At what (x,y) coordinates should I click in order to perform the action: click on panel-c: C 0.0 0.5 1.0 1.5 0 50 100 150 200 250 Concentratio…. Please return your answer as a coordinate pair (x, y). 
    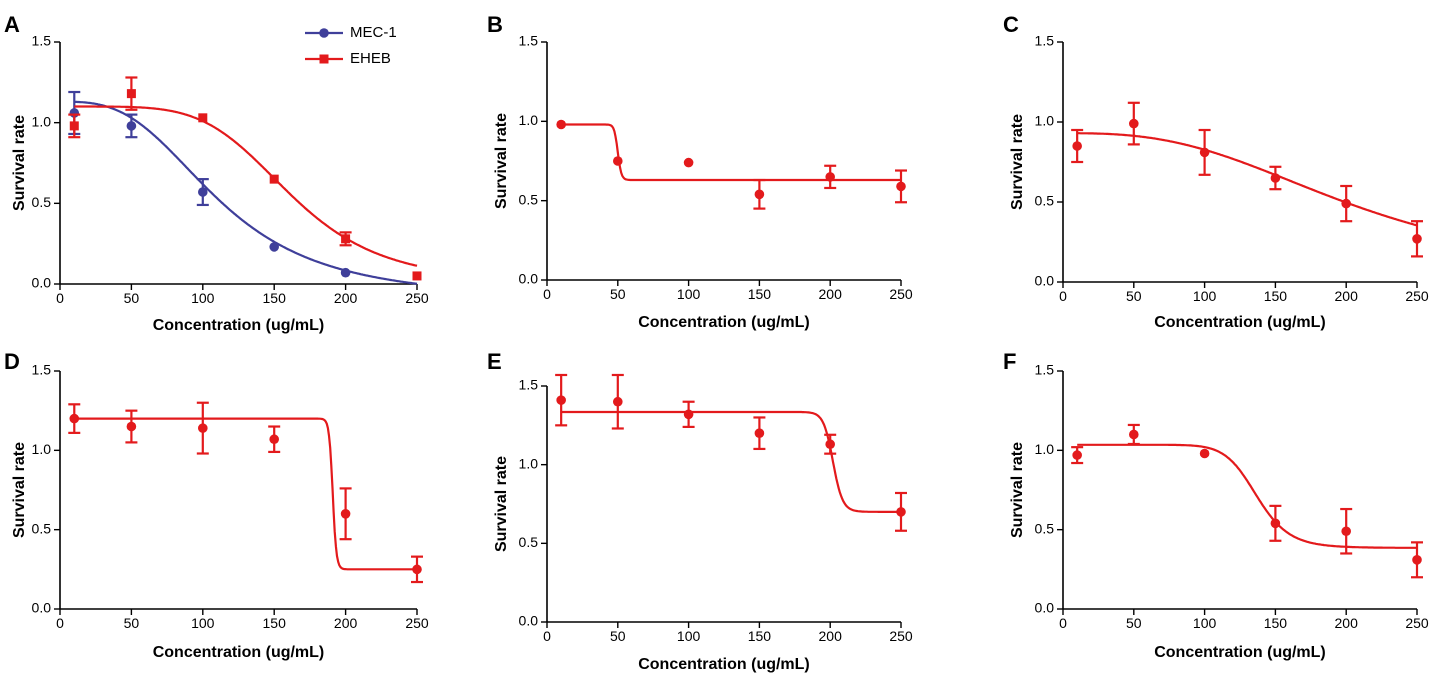
    Looking at the image, I should click on (1216, 171).